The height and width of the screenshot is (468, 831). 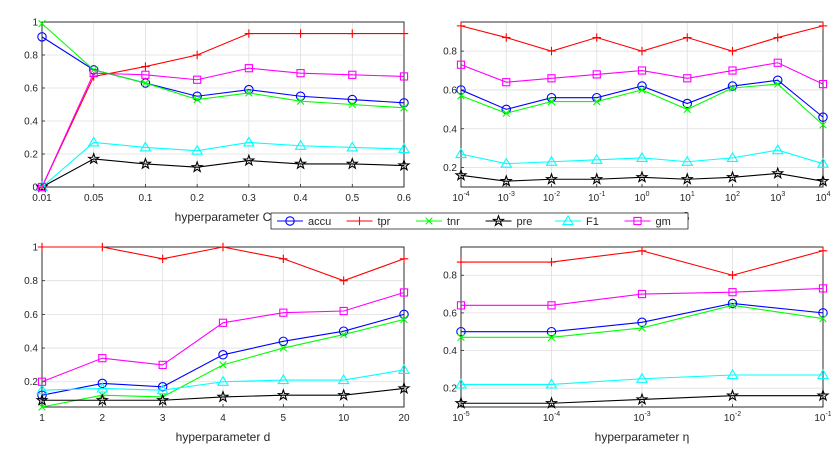 What do you see at coordinates (404, 418) in the screenshot?
I see `x-tick-label: 20` at bounding box center [404, 418].